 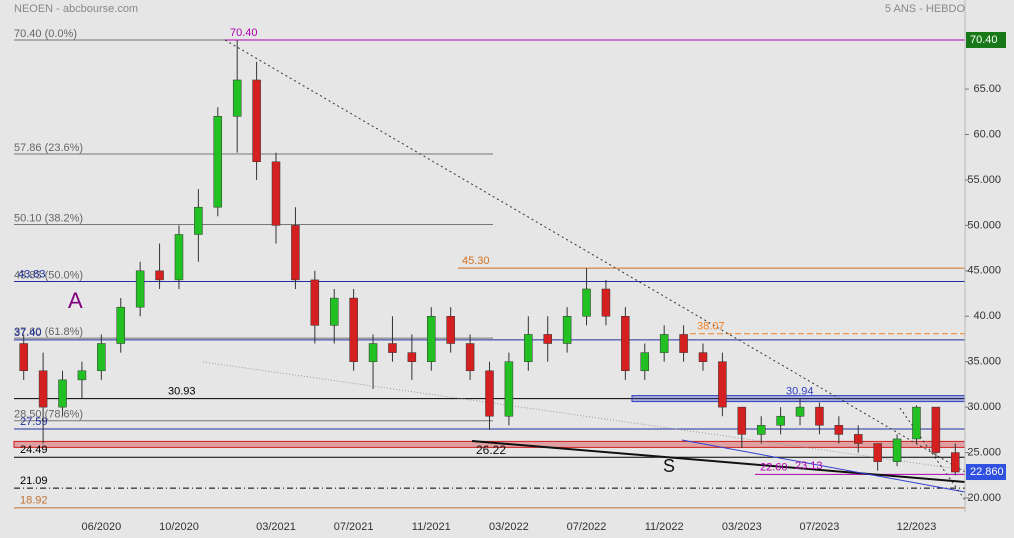 I want to click on y-tick-label: 25.000, so click(x=984, y=452).